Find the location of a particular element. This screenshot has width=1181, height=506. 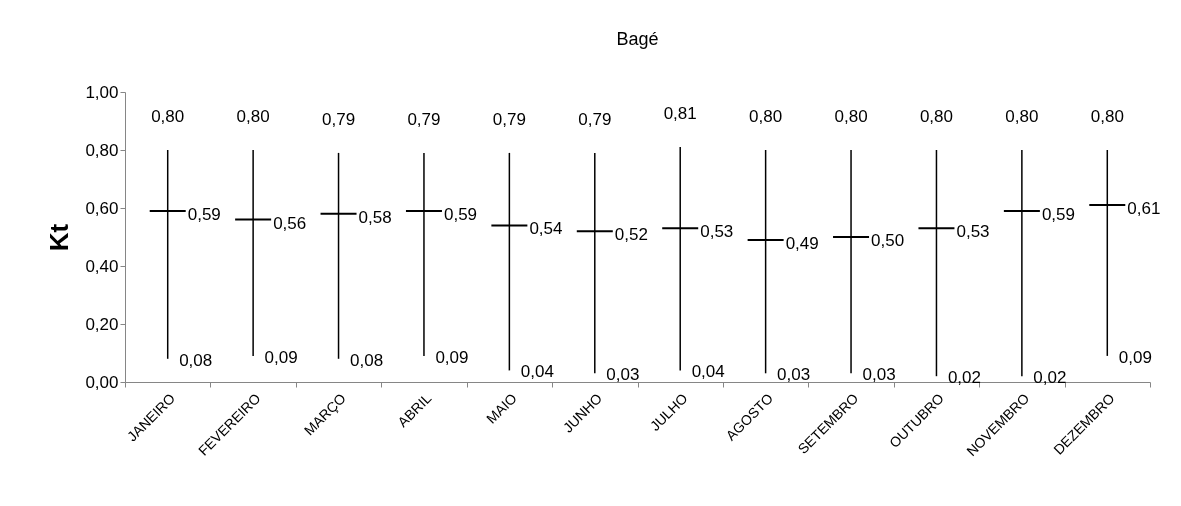

chart-title: Bagé is located at coordinates (637, 39).